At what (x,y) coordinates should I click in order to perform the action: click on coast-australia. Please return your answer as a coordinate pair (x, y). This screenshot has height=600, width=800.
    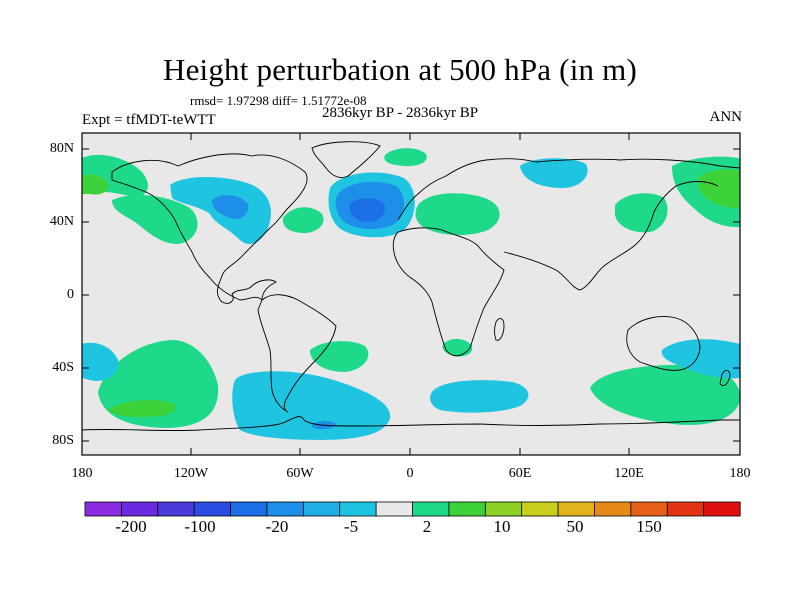
    Looking at the image, I should click on (663, 343).